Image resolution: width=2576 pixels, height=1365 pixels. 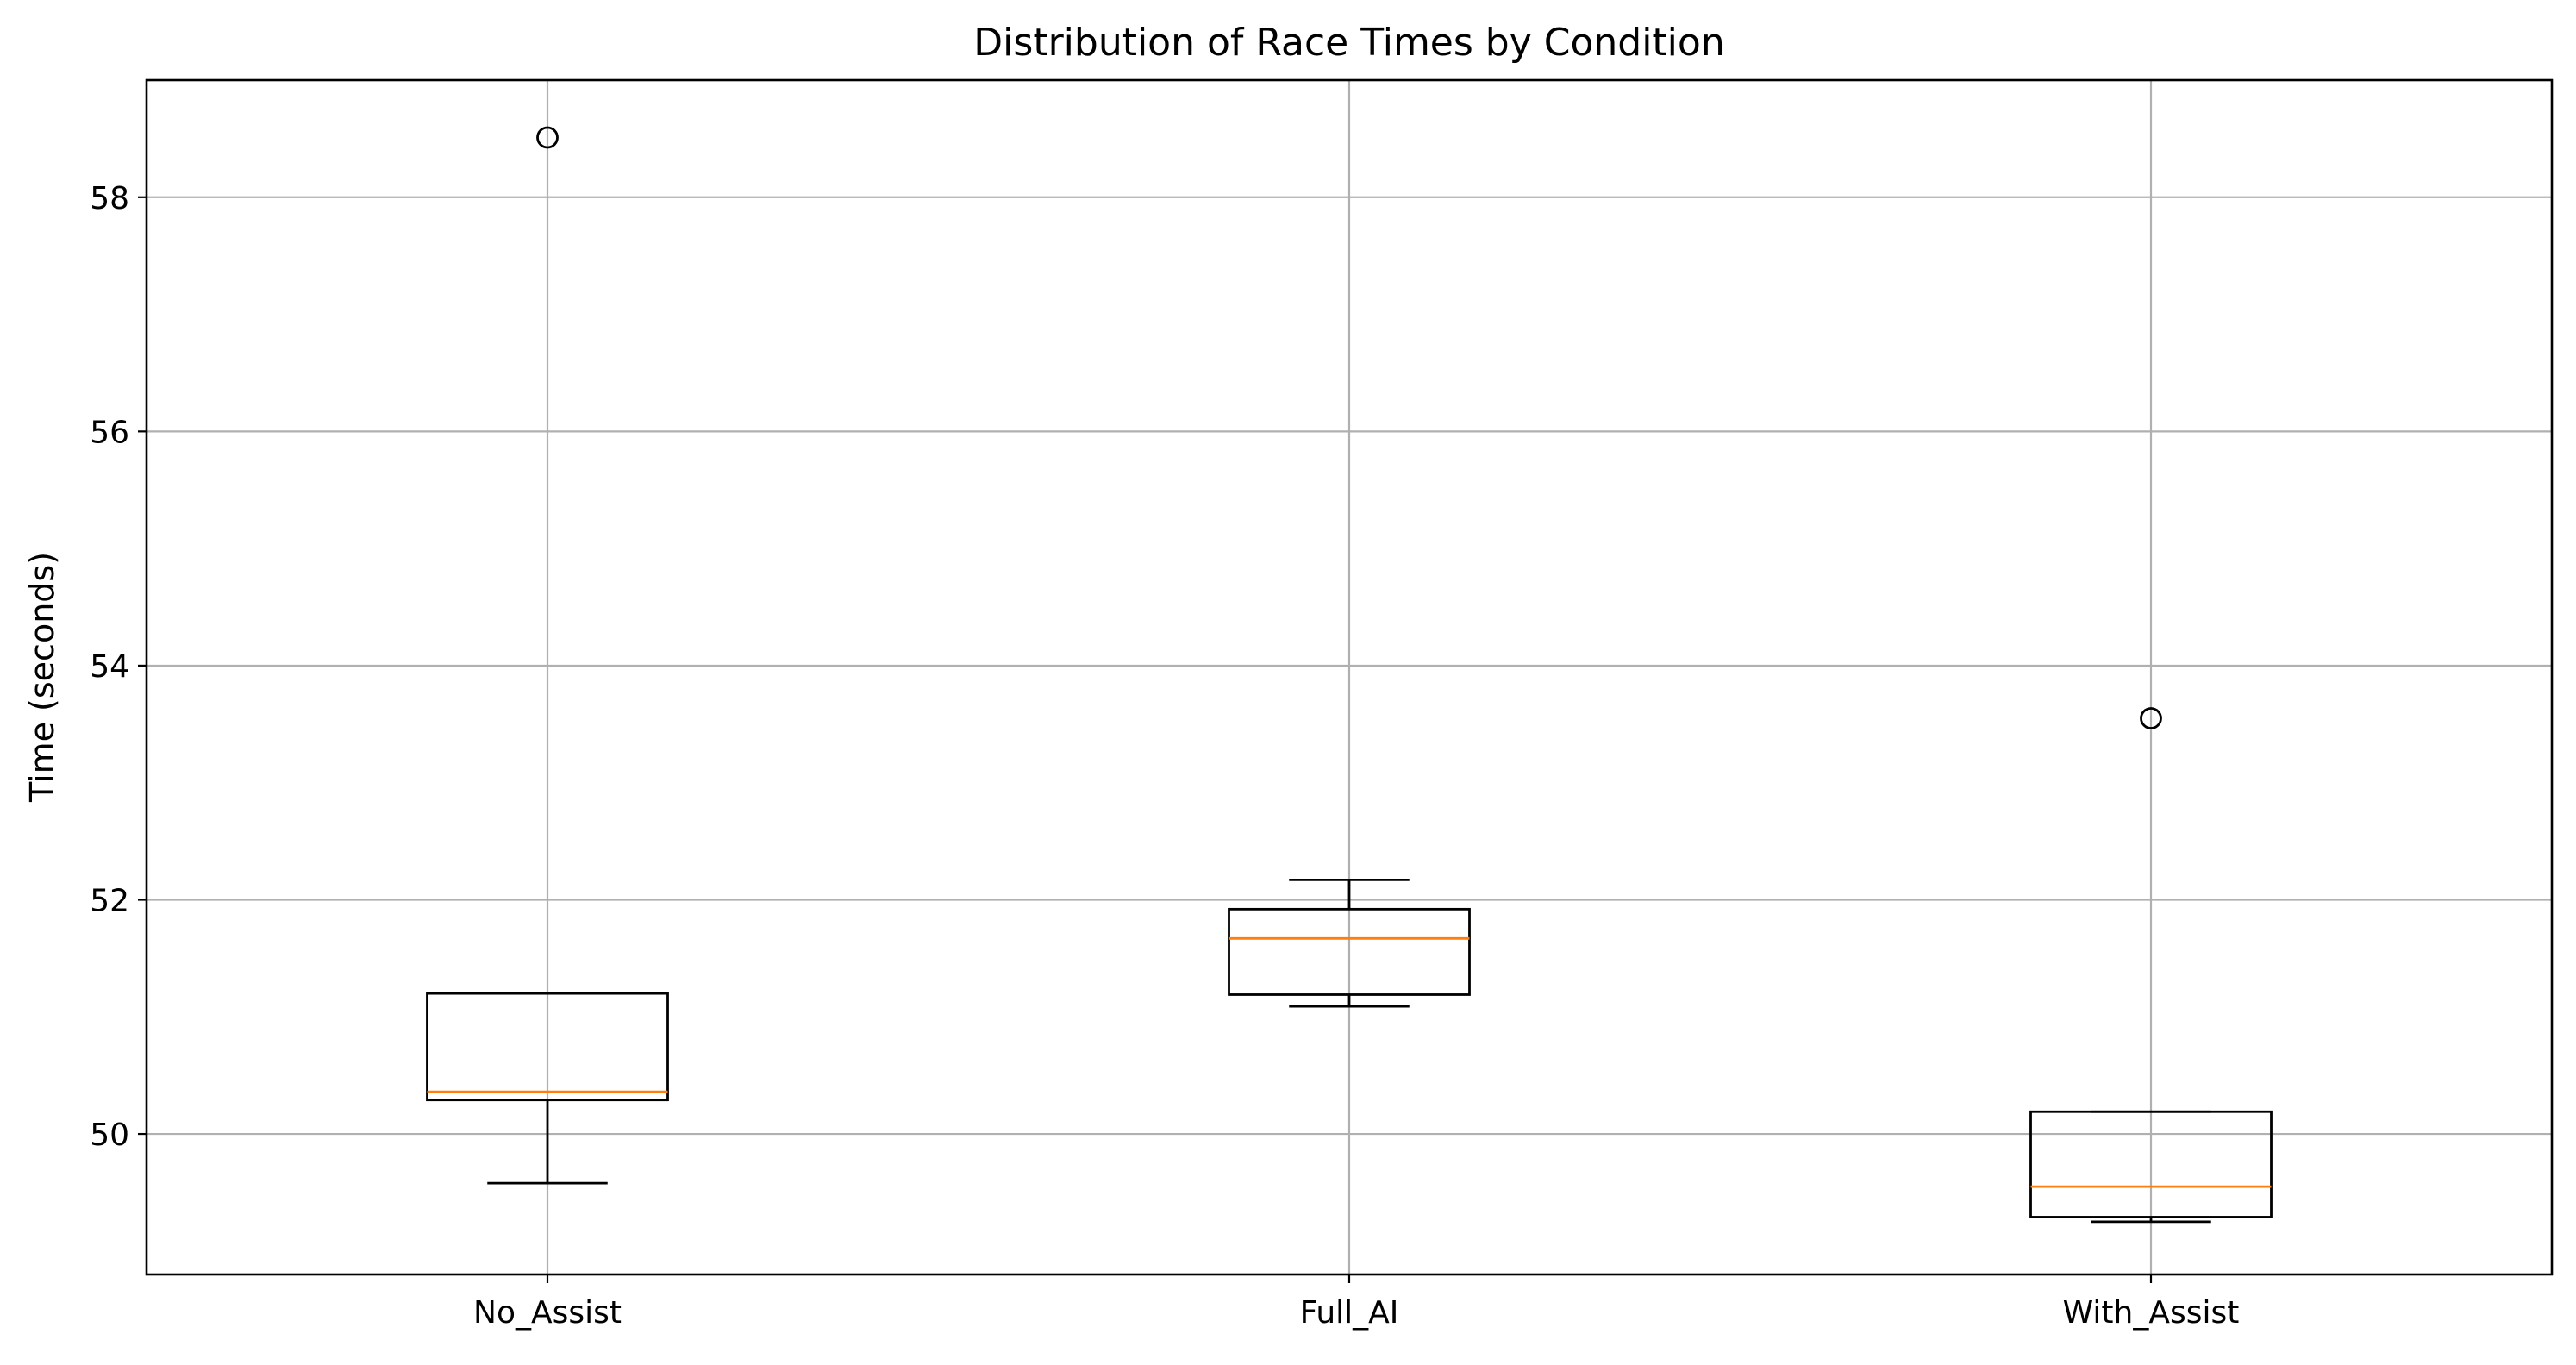 I want to click on y-tick-label: 50, so click(x=109, y=1135).